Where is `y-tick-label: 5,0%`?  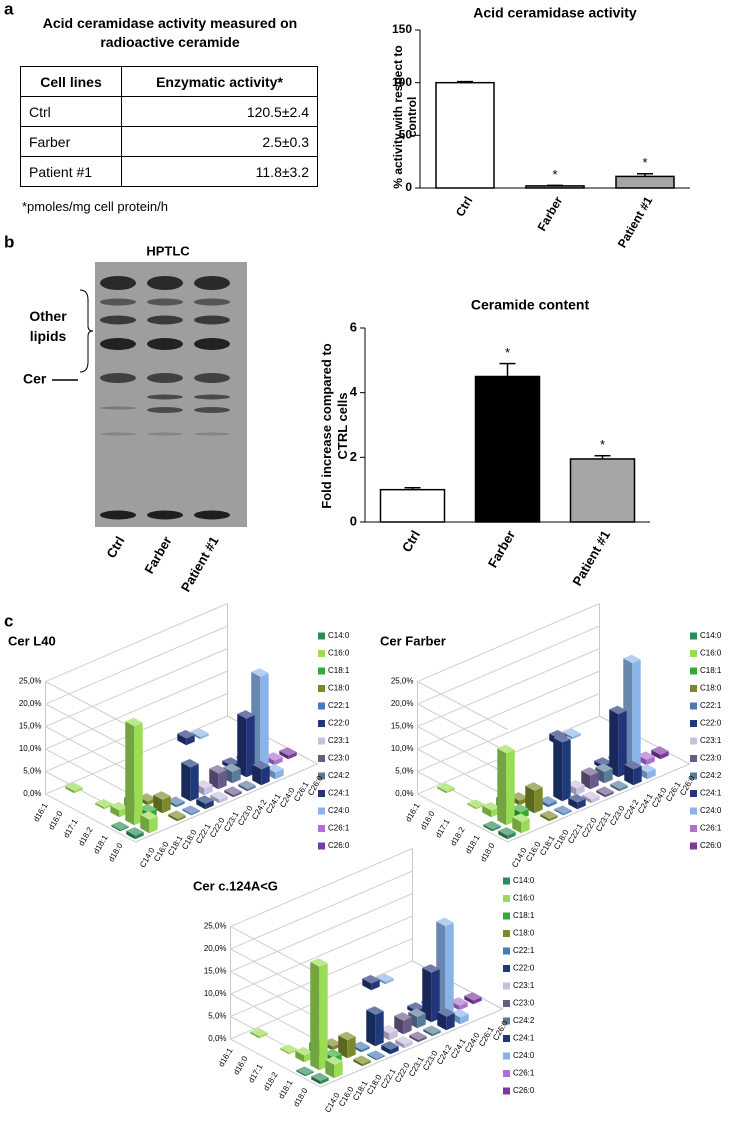
y-tick-label: 5,0% is located at coordinates (404, 771).